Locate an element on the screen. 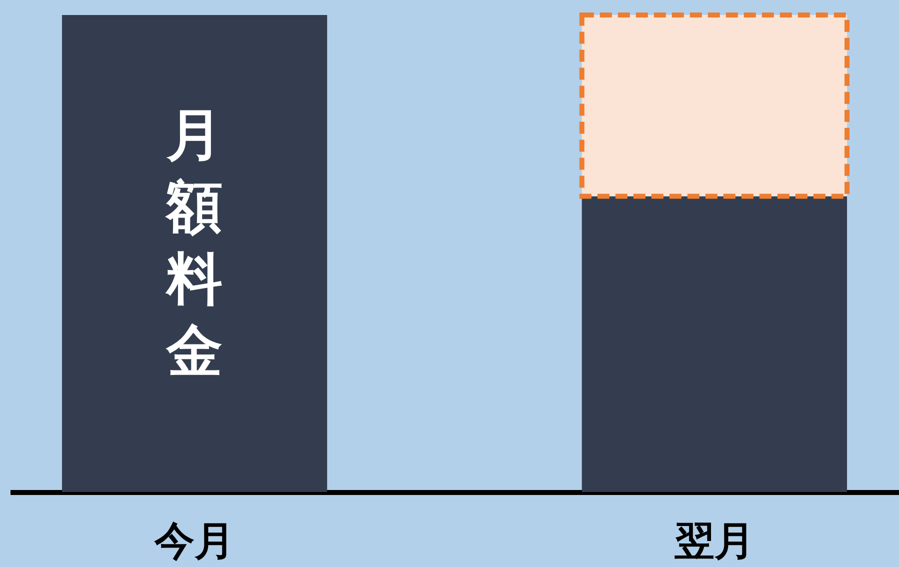  annotation: 月額料金 is located at coordinates (193, 243).